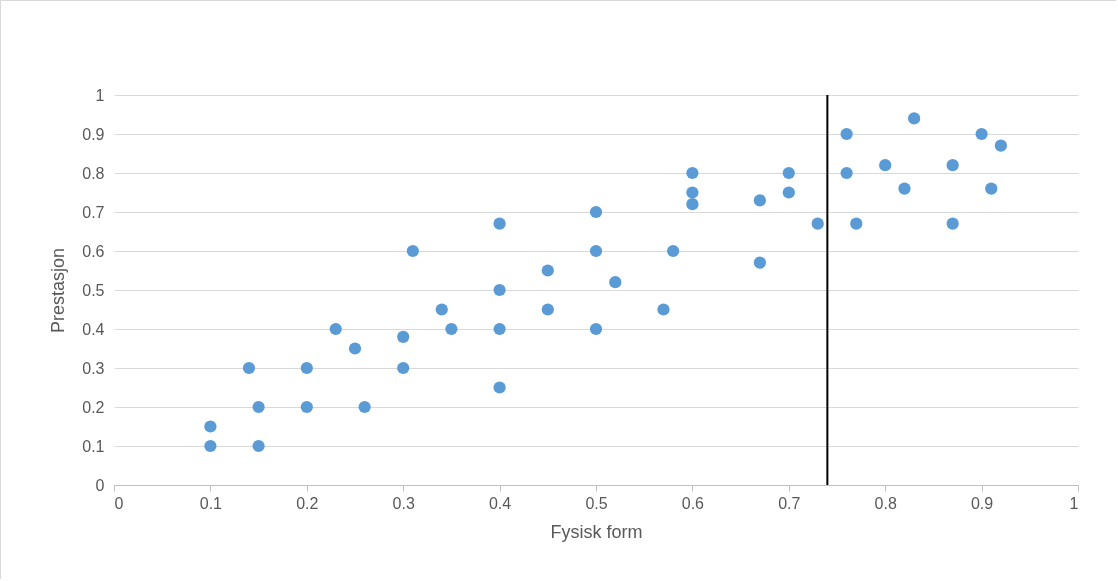 This screenshot has width=1118, height=581. What do you see at coordinates (789, 503) in the screenshot?
I see `x-tick-label: 0.7` at bounding box center [789, 503].